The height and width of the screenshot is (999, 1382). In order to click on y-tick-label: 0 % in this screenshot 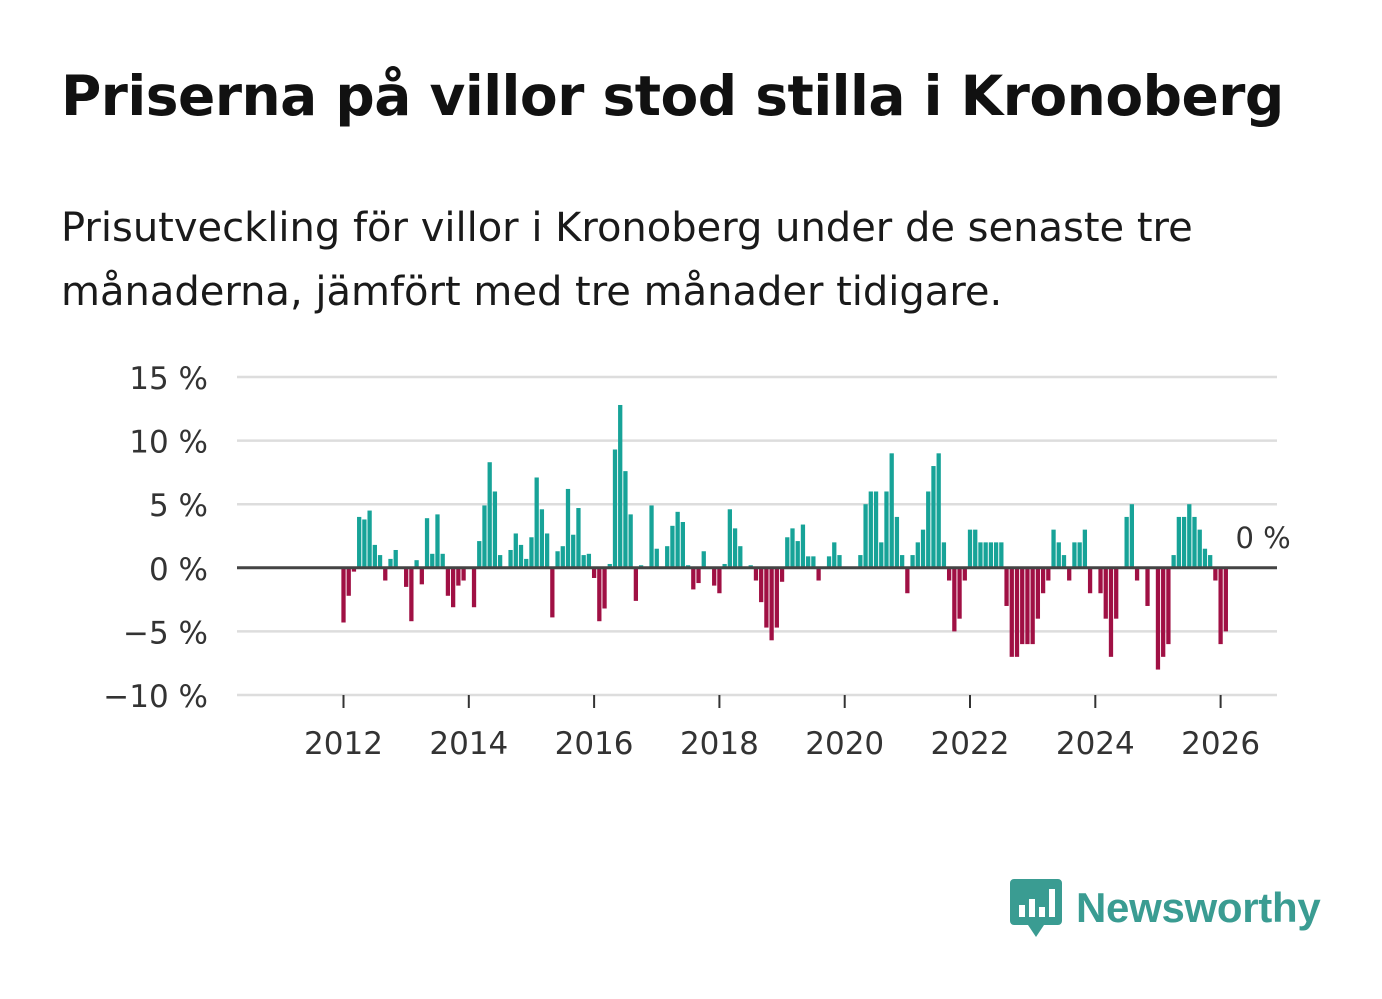, I will do `click(178, 570)`.